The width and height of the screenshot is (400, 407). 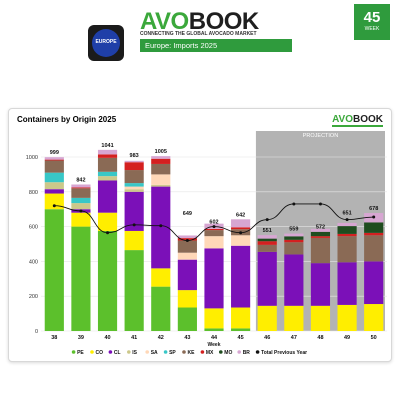 I want to click on bar-total-label: 572, so click(x=320, y=227).